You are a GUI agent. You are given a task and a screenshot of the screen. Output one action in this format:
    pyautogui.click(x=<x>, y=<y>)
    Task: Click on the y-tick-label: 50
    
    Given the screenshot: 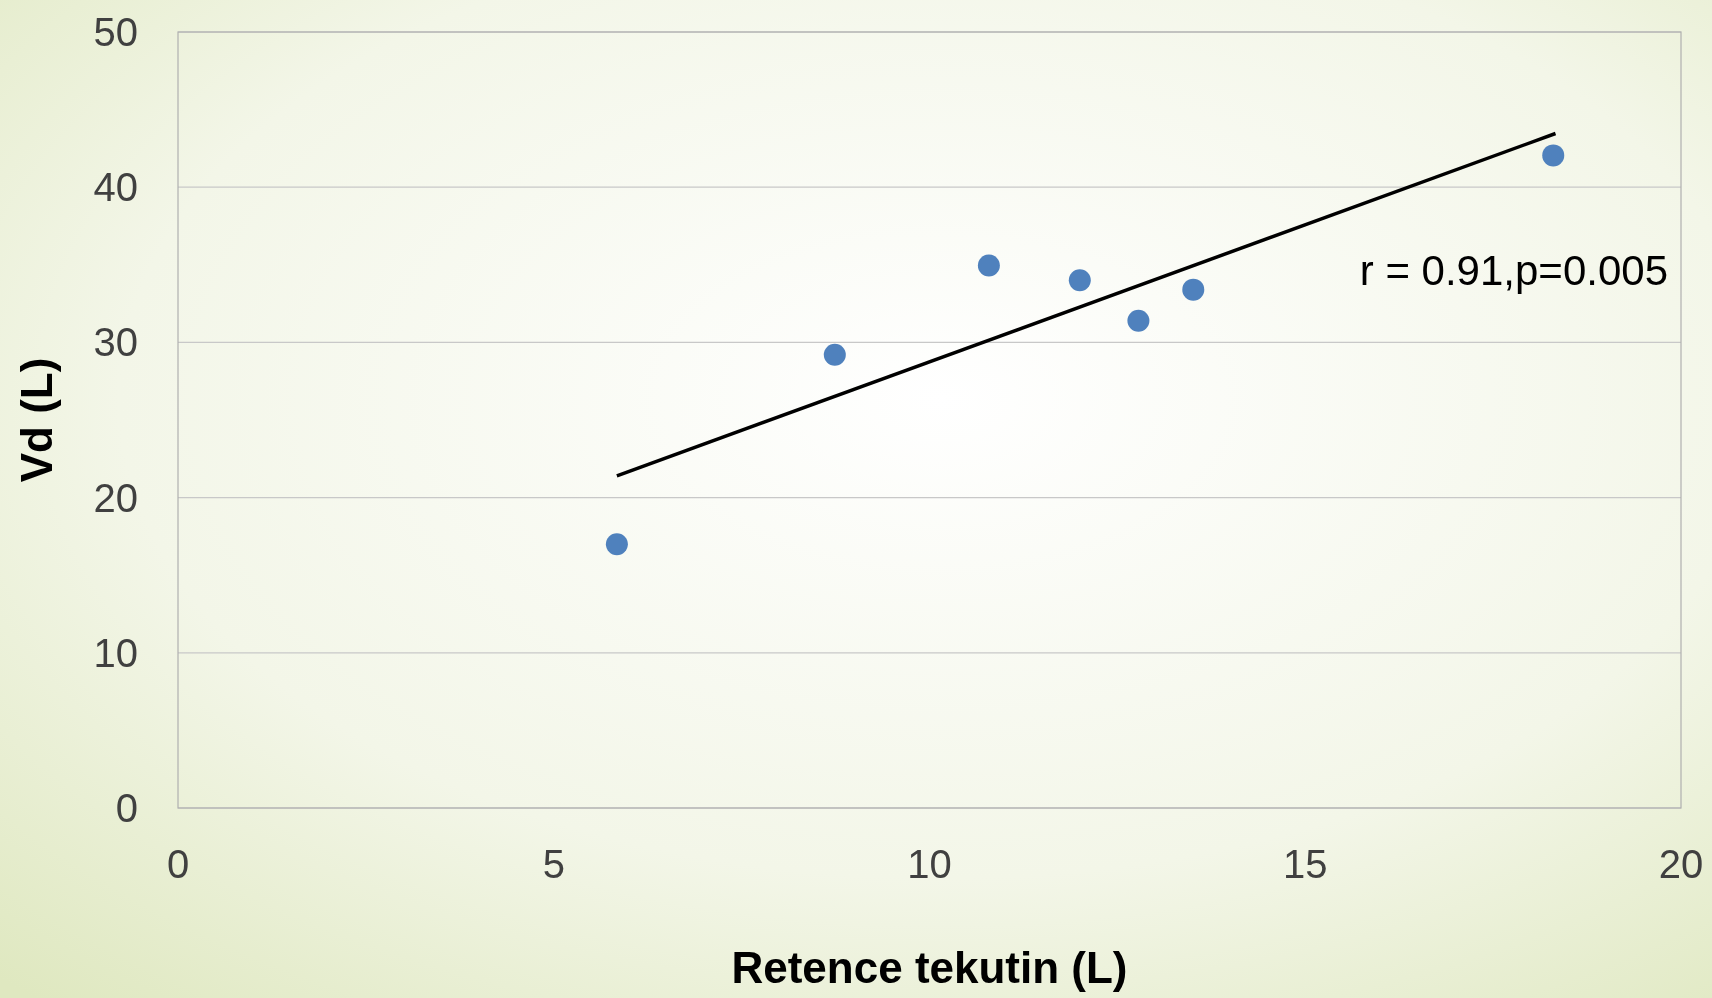 What is the action you would take?
    pyautogui.click(x=115, y=32)
    